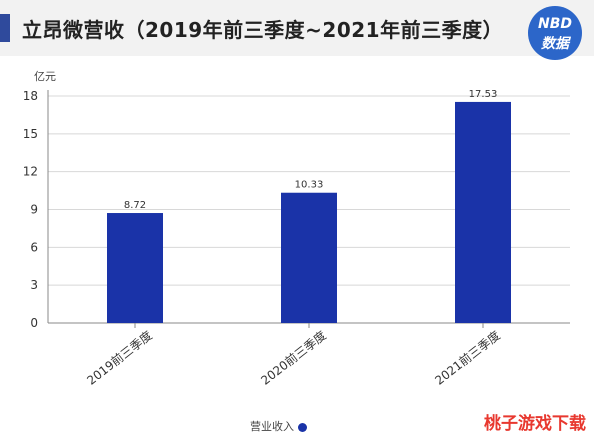 Image resolution: width=594 pixels, height=440 pixels. What do you see at coordinates (554, 24) in the screenshot?
I see `badge-line-1: NBD` at bounding box center [554, 24].